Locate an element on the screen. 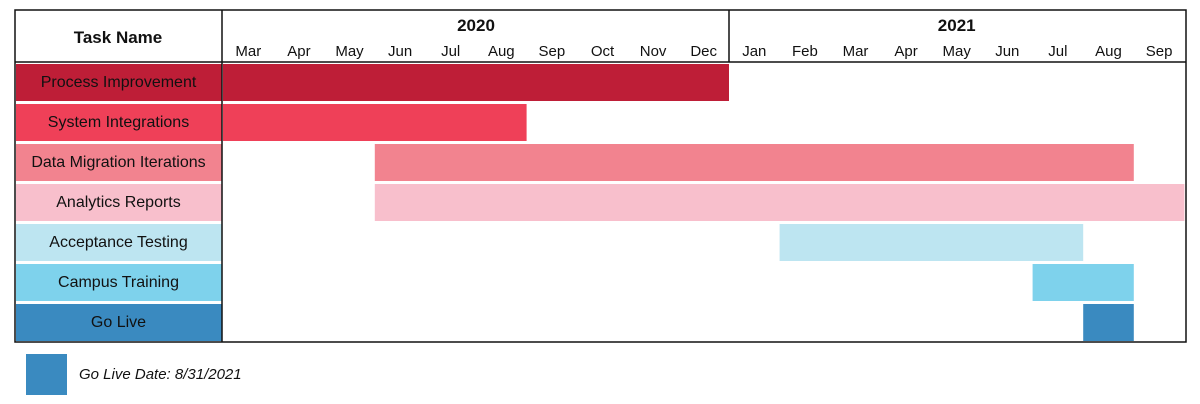  task-label: System Integrations is located at coordinates (118, 122).